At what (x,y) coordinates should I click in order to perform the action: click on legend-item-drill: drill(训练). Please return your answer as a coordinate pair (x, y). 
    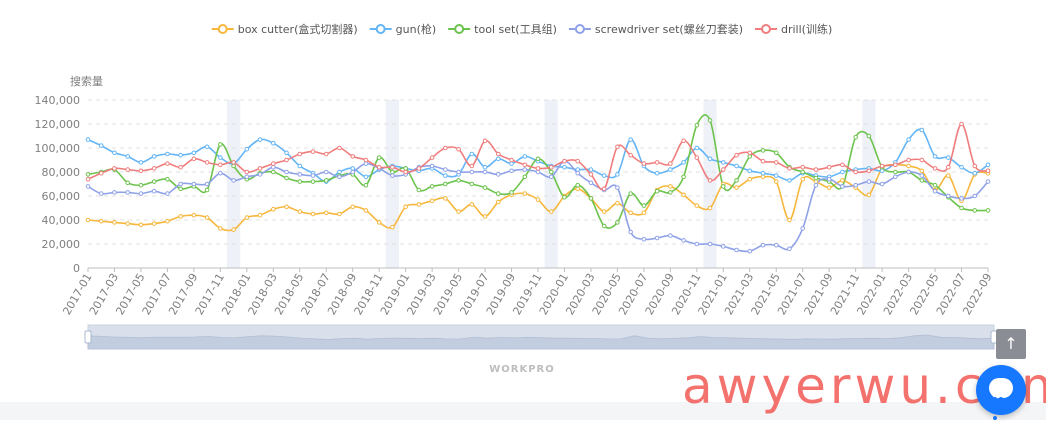
    Looking at the image, I should click on (793, 29).